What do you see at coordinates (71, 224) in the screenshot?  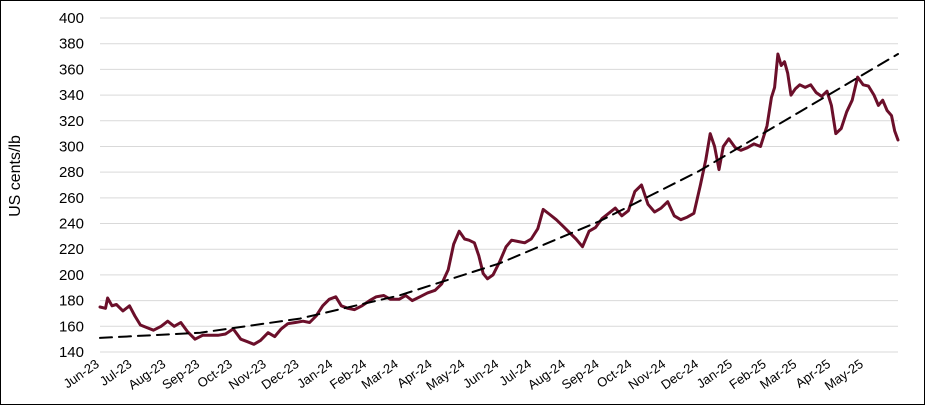 I see `y-tick-label: 240` at bounding box center [71, 224].